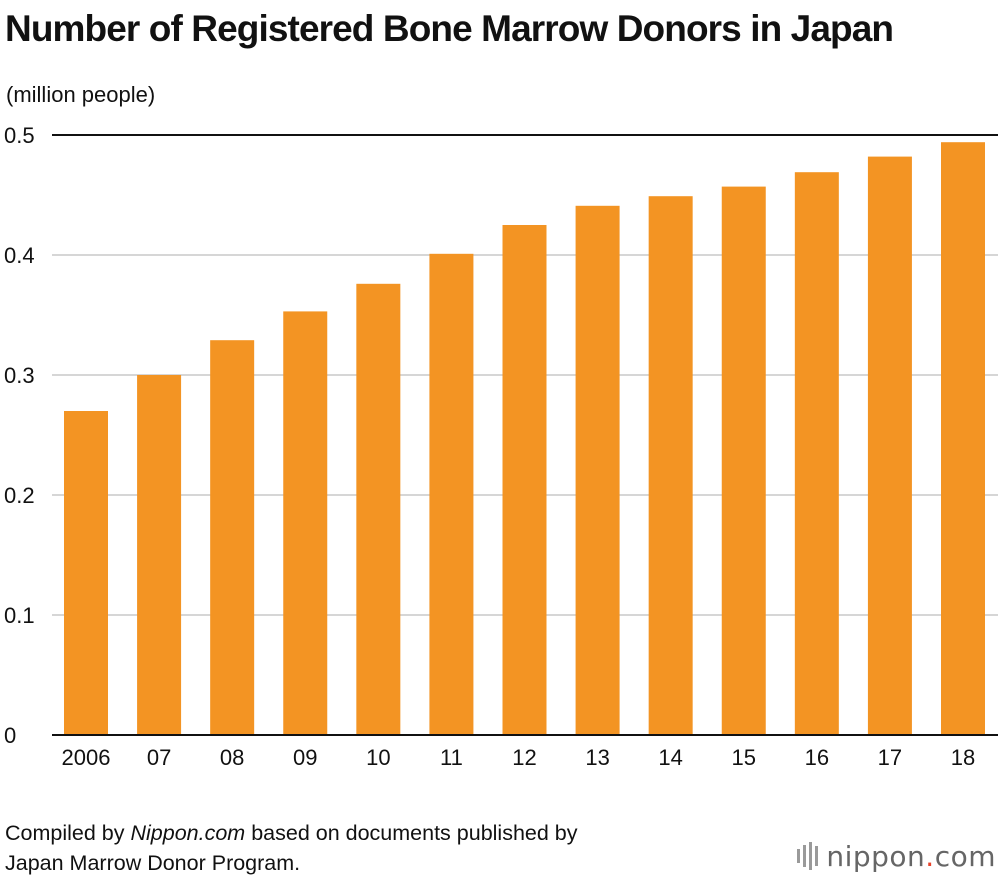 Image resolution: width=1000 pixels, height=880 pixels. Describe the element at coordinates (68, 833) in the screenshot. I see `source-prefix: Compiled by` at that location.